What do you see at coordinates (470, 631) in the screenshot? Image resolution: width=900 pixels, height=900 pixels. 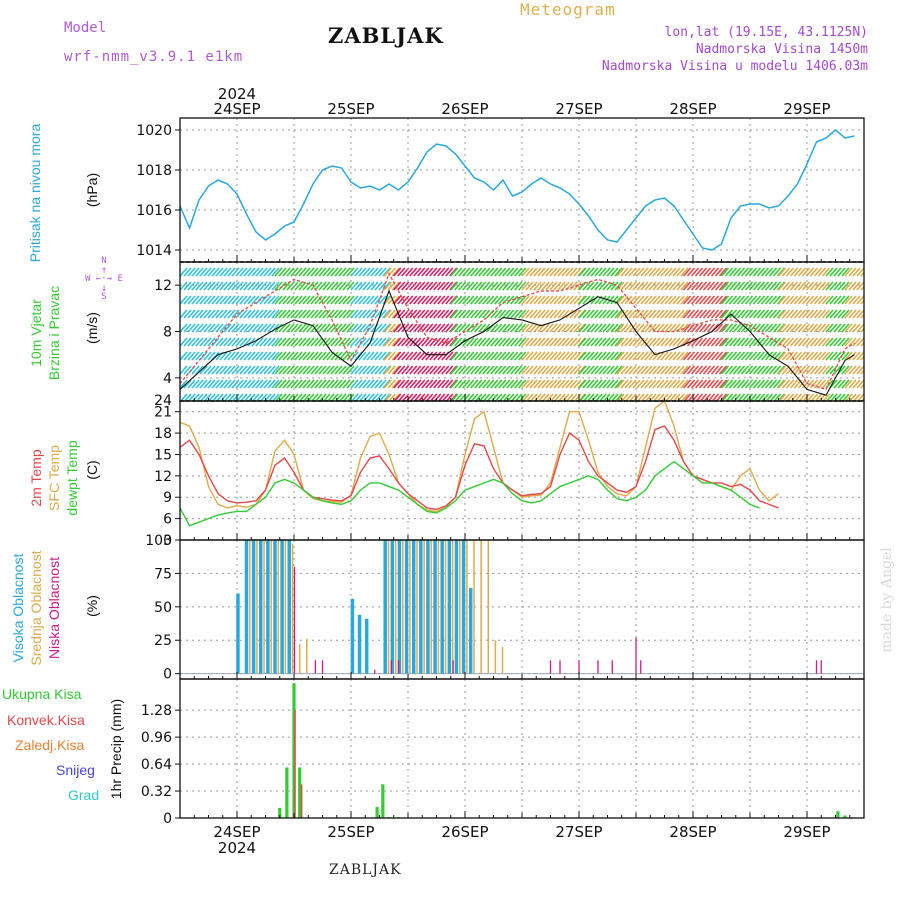 I see `cloud-bar-high` at bounding box center [470, 631].